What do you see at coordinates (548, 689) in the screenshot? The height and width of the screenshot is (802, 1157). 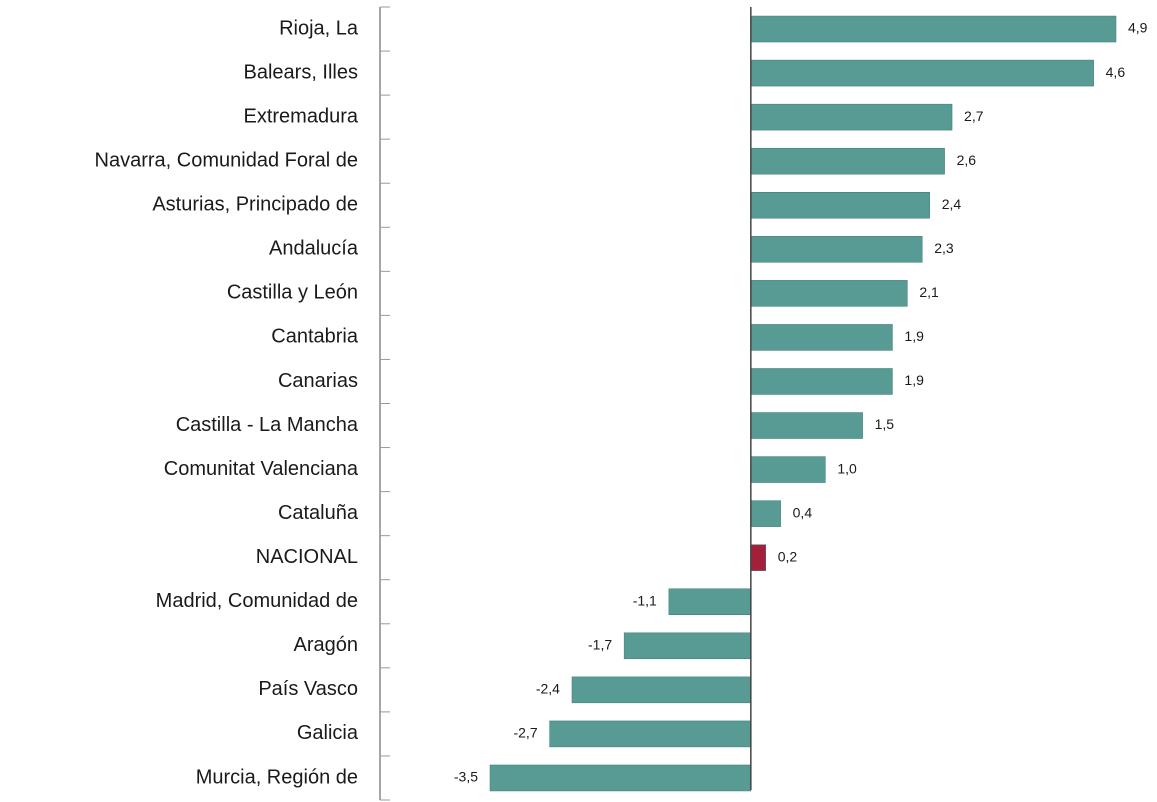 I see `value-label: -2,4` at bounding box center [548, 689].